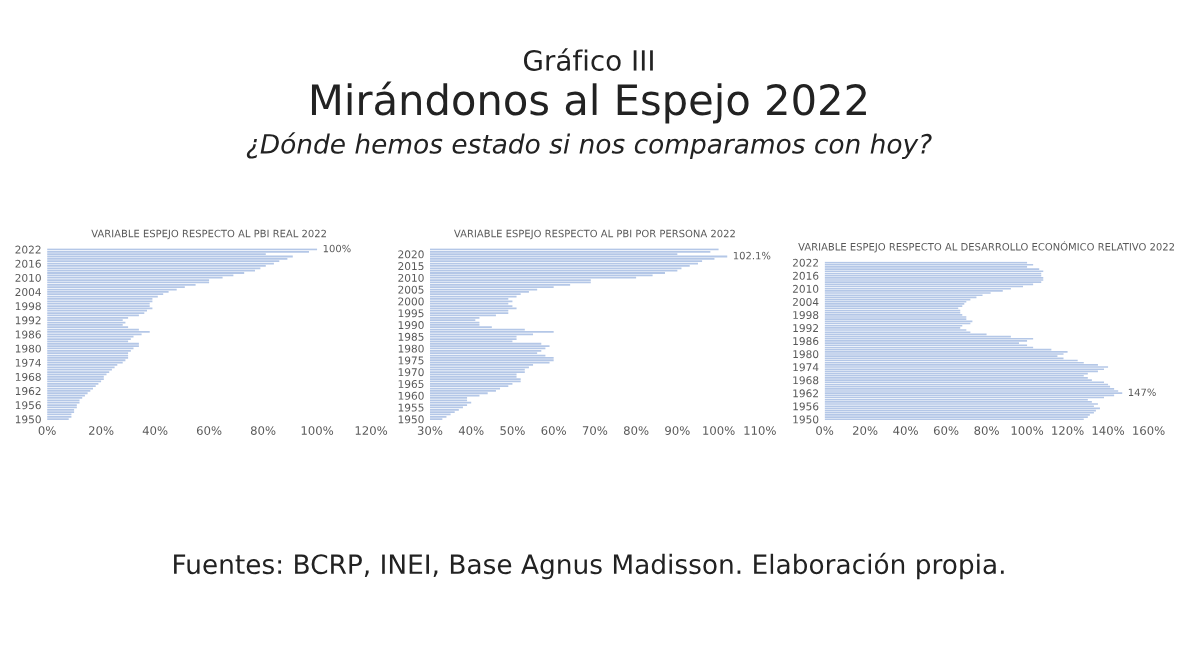  I want to click on text: ¿Dónde hemos estado si nos comparamos con hoy?, so click(589, 145).